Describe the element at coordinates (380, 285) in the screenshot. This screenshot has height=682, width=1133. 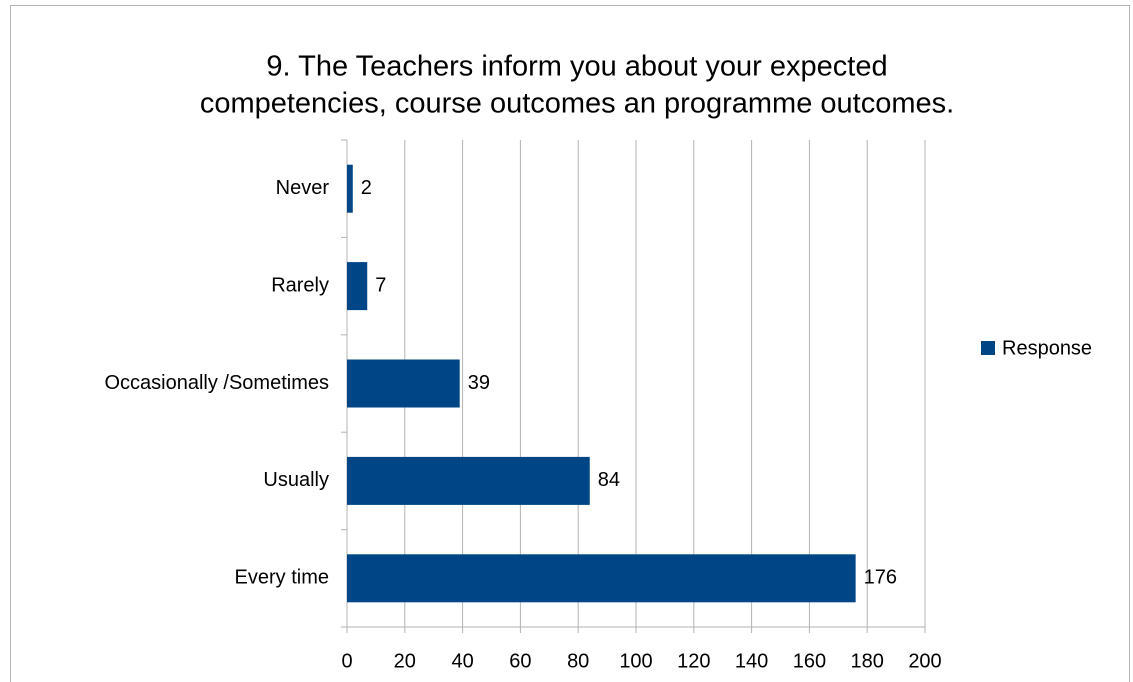
I see `data-label: 7` at that location.